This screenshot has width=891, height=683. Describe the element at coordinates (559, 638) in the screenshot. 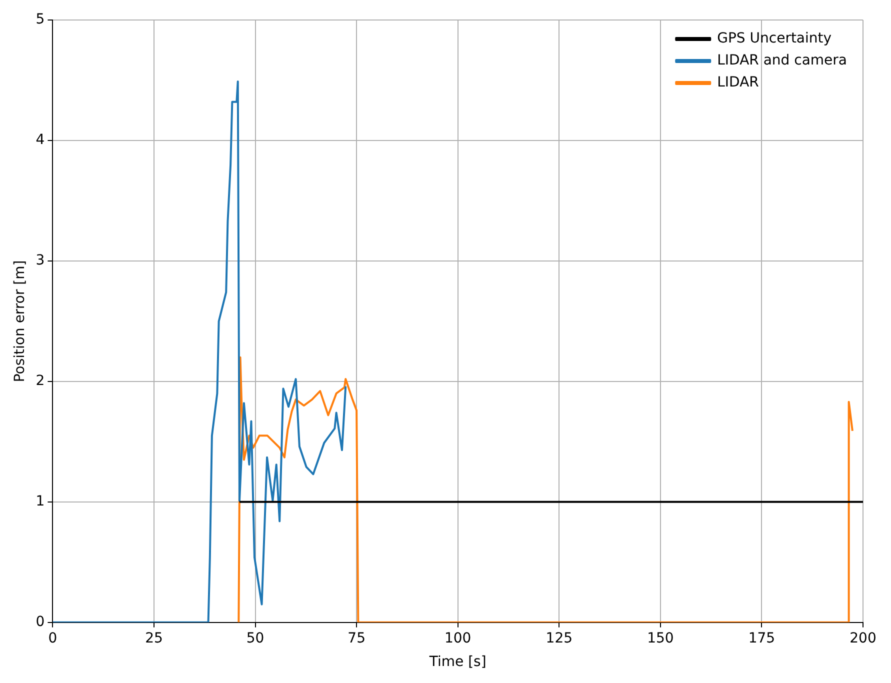

I see `x-tick-label: 125` at that location.